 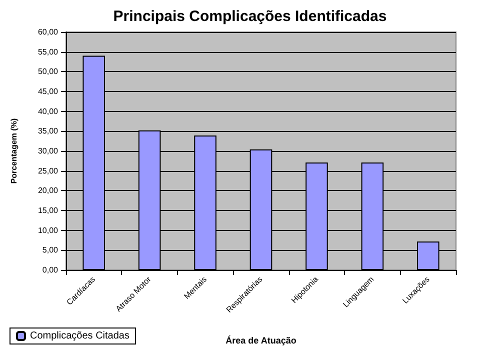 What do you see at coordinates (48, 171) in the screenshot?
I see `y-tick-label: 25,00` at bounding box center [48, 171].